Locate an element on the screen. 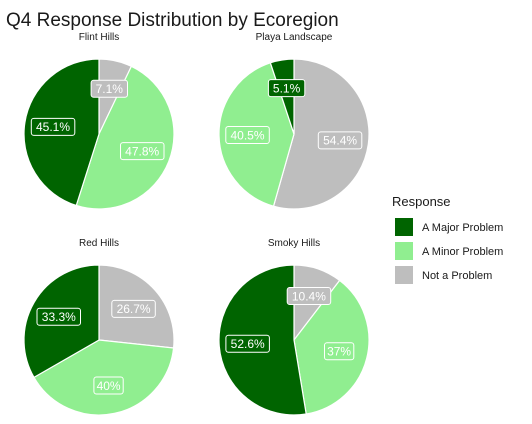 This screenshot has width=532, height=424. svg-text: 26.7% is located at coordinates (134, 309).